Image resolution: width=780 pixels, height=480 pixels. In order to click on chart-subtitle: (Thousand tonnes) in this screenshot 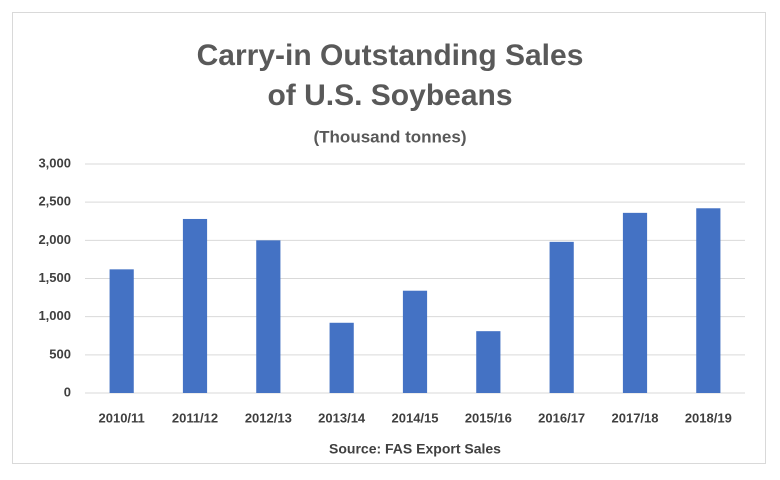, I will do `click(390, 136)`.